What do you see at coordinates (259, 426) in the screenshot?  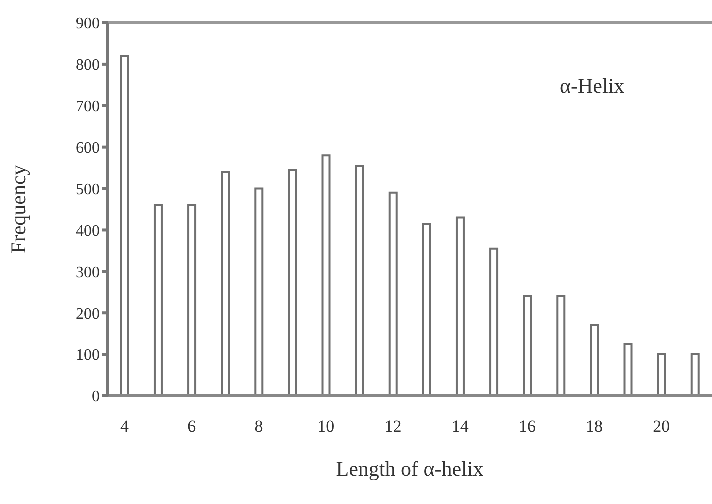 I see `x-tick-label: 8` at bounding box center [259, 426].